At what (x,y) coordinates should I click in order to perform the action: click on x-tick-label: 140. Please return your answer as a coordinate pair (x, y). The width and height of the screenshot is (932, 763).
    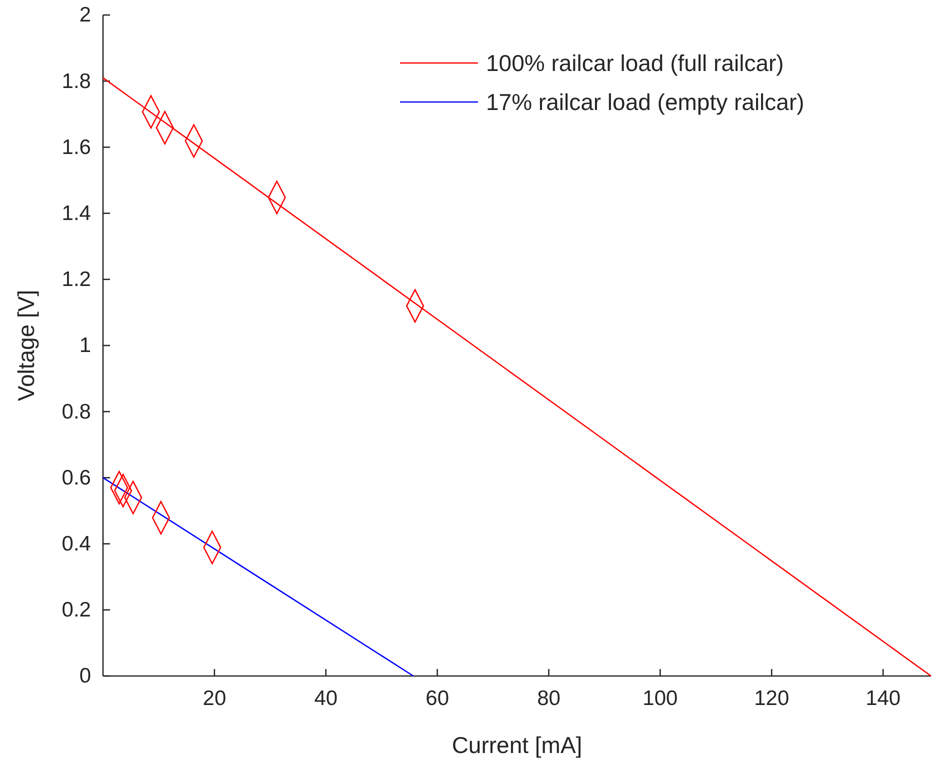
    Looking at the image, I should click on (883, 698).